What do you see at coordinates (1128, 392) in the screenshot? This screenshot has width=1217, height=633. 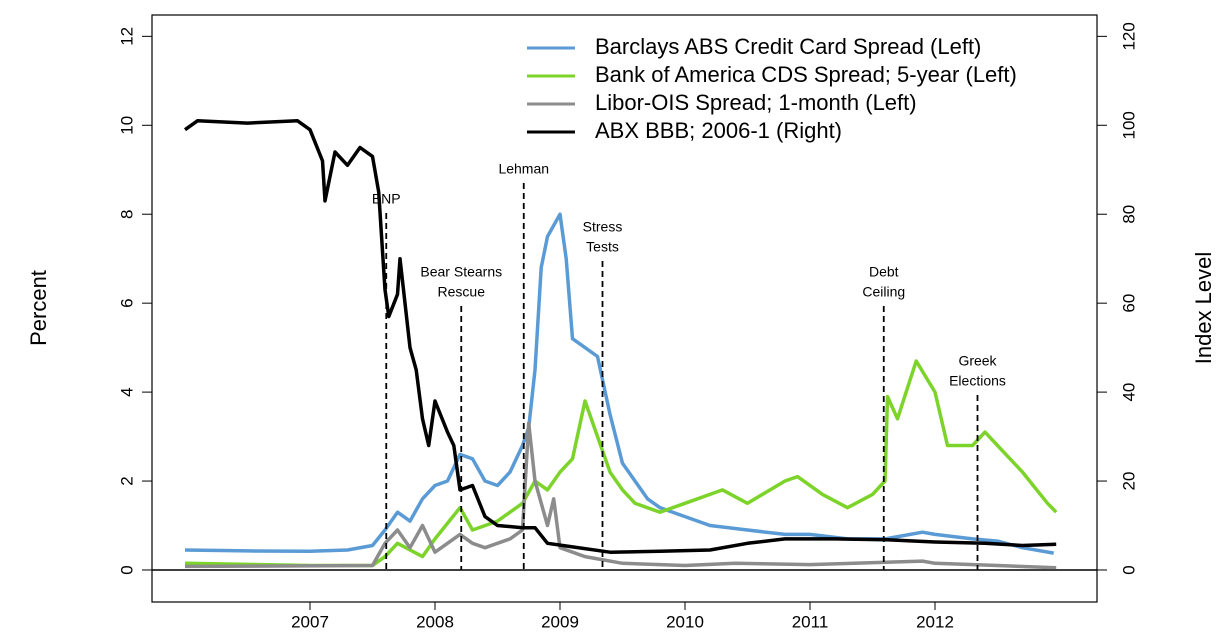 I see `y2-tick-label: 40` at bounding box center [1128, 392].